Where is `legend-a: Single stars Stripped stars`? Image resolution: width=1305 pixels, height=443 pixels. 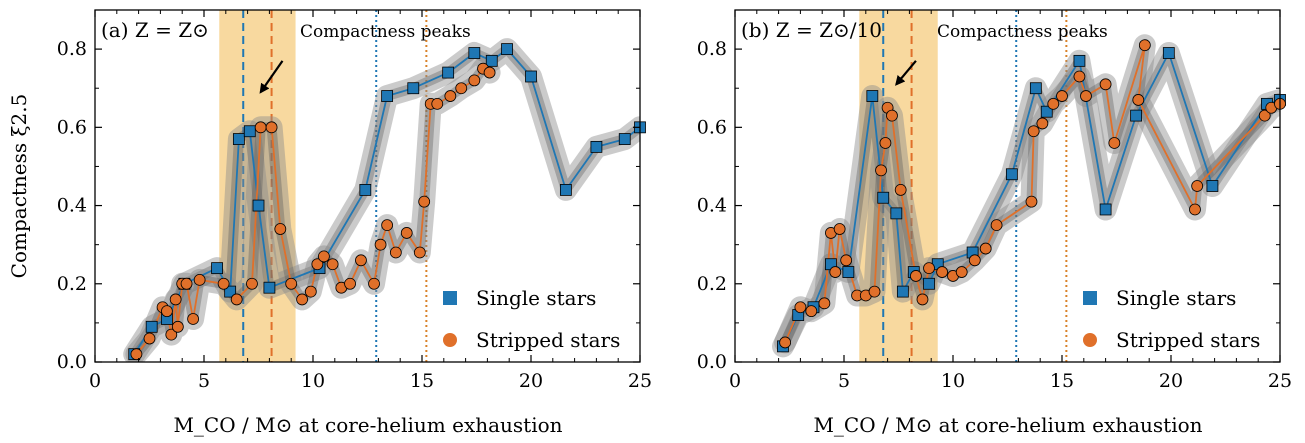 legend-a: Single stars Stripped stars is located at coordinates (531, 319).